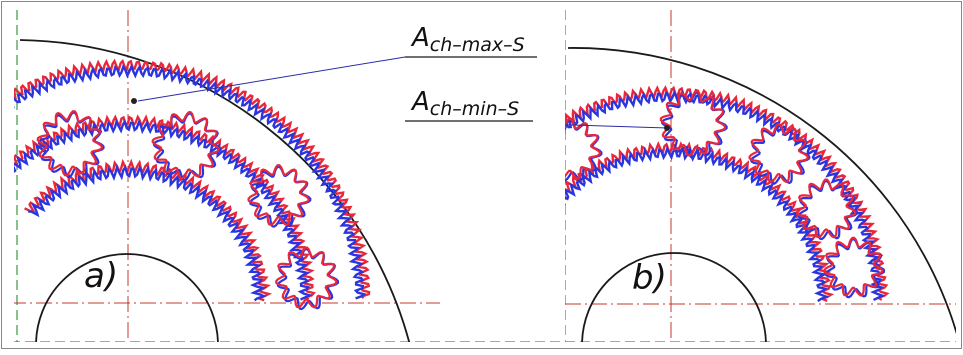 The width and height of the screenshot is (963, 355). I want to click on annotation-max-main: A, so click(420, 38).